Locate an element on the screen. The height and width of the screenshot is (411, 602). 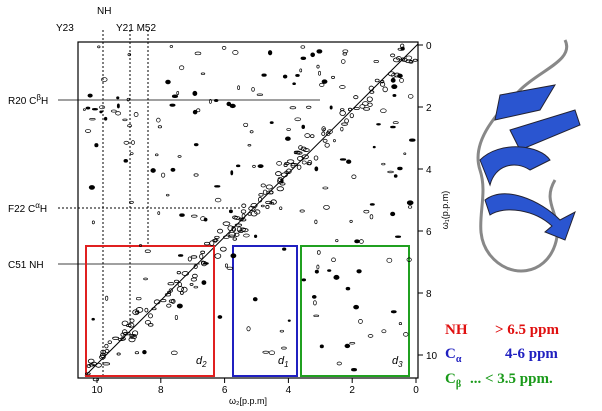
x-tick-label: 4 is located at coordinates (289, 390).